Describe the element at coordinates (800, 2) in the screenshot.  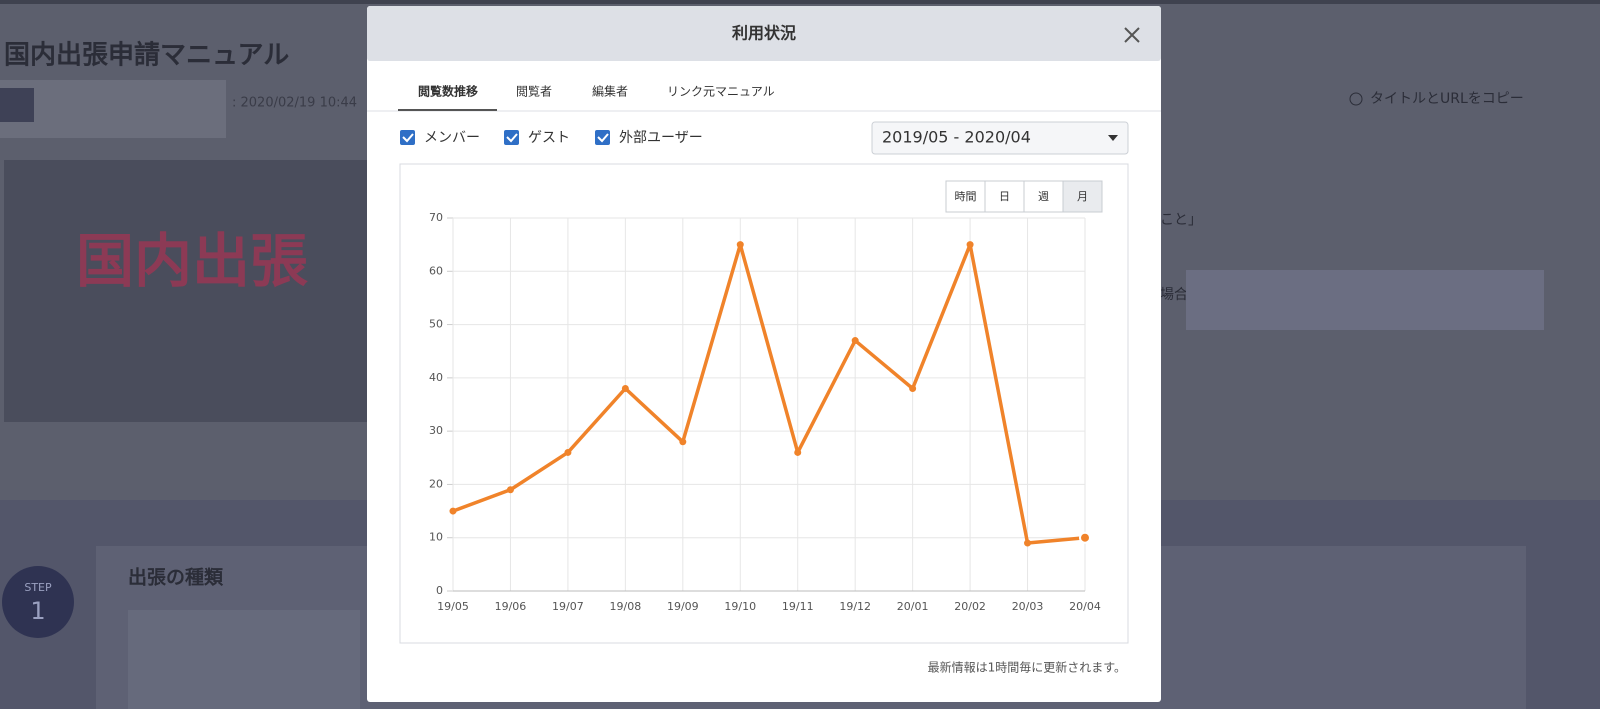
I see `top-bar` at that location.